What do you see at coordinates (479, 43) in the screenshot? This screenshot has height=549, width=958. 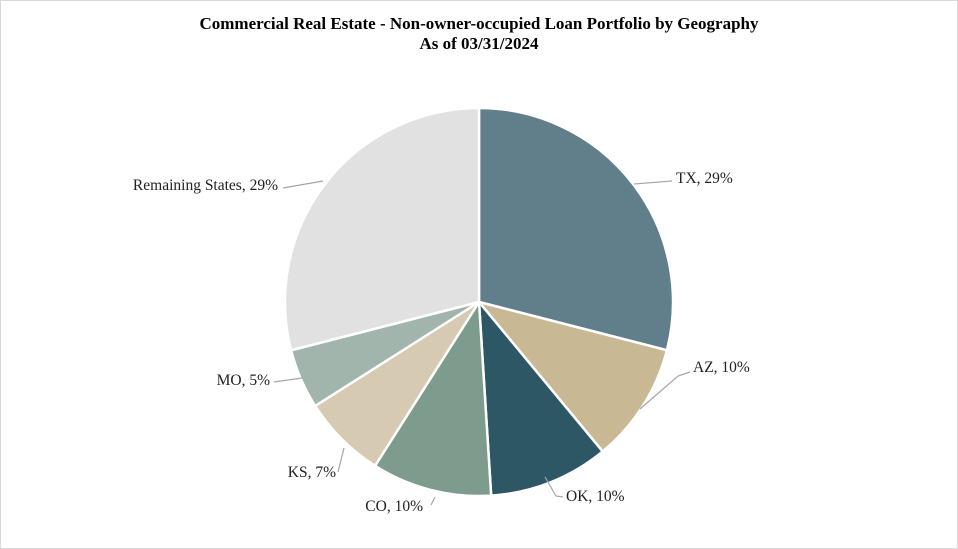 I see `chart-subtitle: As of 03/31/2024` at bounding box center [479, 43].